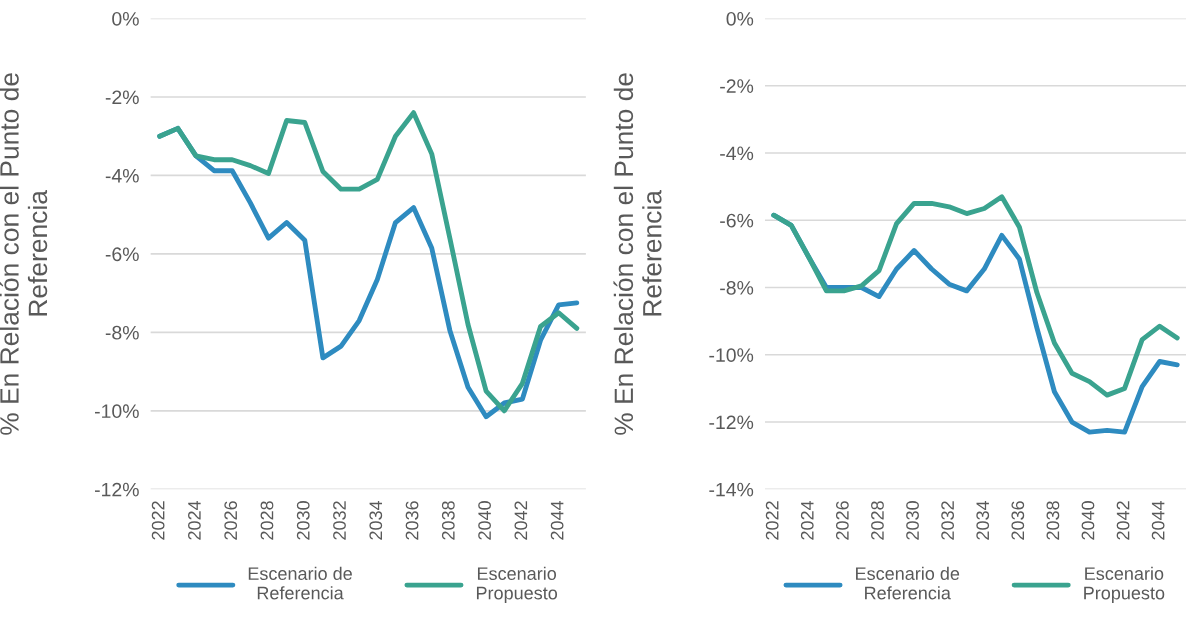 This screenshot has width=1186, height=617. I want to click on line-series, so click(975, 296).